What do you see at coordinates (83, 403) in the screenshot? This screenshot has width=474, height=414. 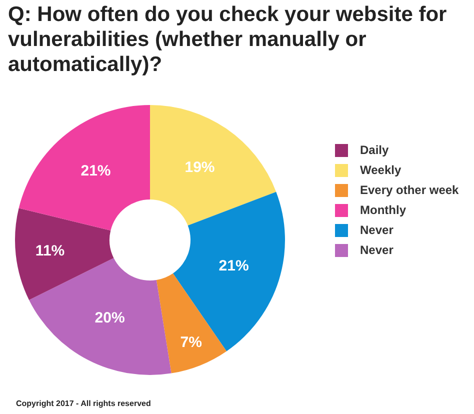 I see `text: Copyright 2017 - All rights reserved` at bounding box center [83, 403].